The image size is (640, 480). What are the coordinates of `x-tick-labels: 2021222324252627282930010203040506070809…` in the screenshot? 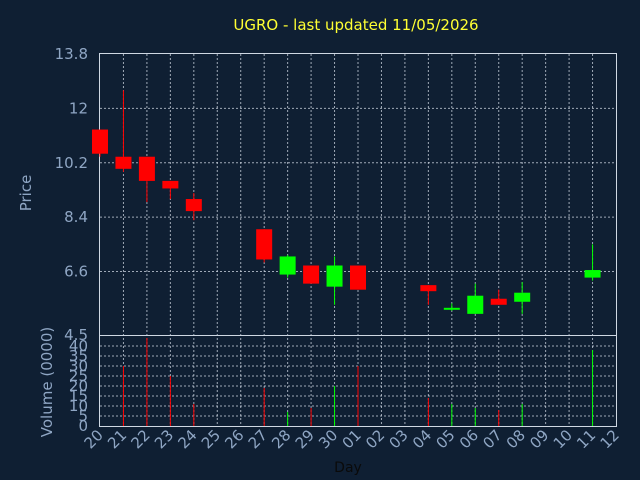 It's located at (352, 439).